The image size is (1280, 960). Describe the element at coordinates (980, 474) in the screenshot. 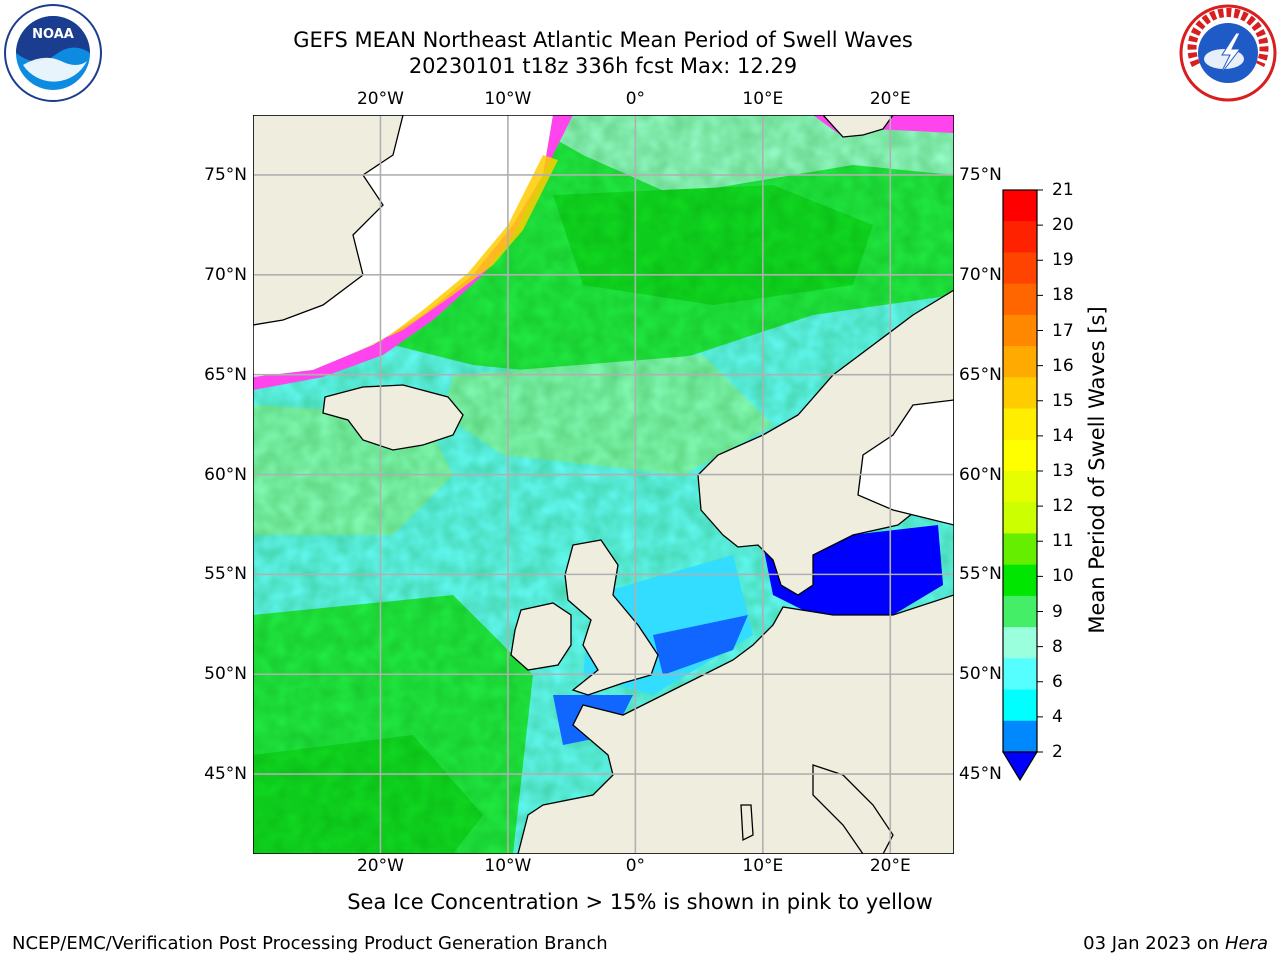

I see `lat-tick-label-right: 60°N` at that location.